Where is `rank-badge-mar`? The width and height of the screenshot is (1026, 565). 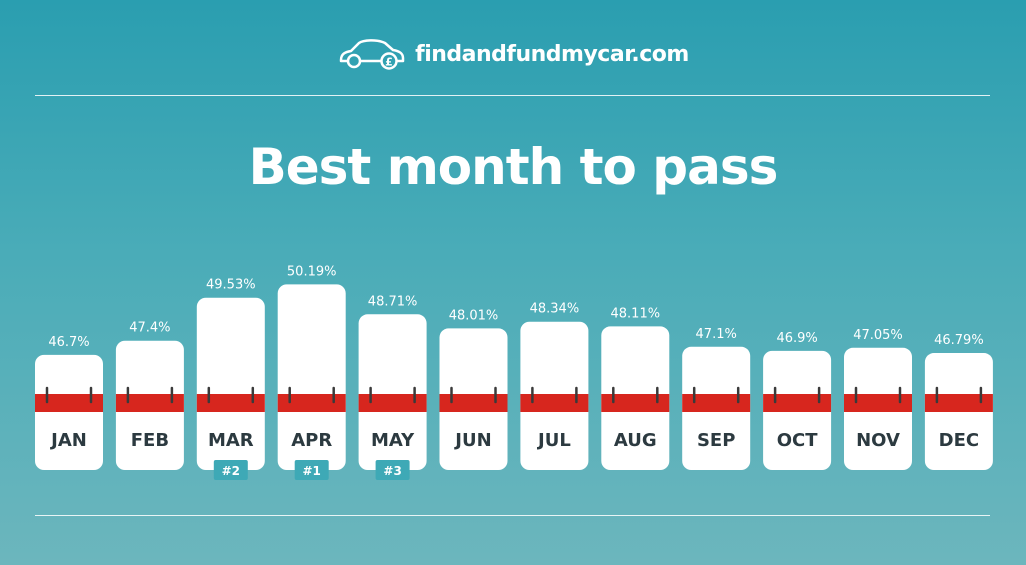 rank-badge-mar is located at coordinates (230, 470).